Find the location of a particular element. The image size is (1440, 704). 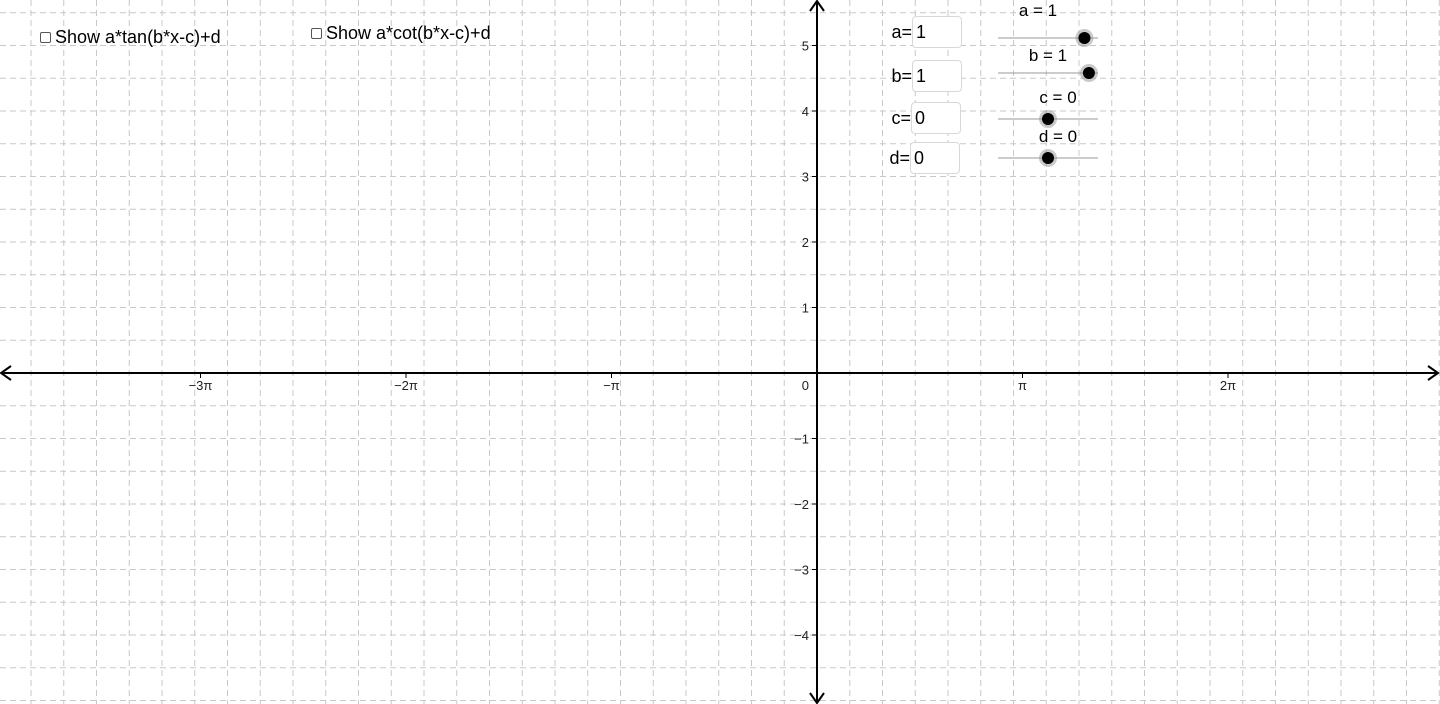

y-tick-label: −2 is located at coordinates (801, 504).